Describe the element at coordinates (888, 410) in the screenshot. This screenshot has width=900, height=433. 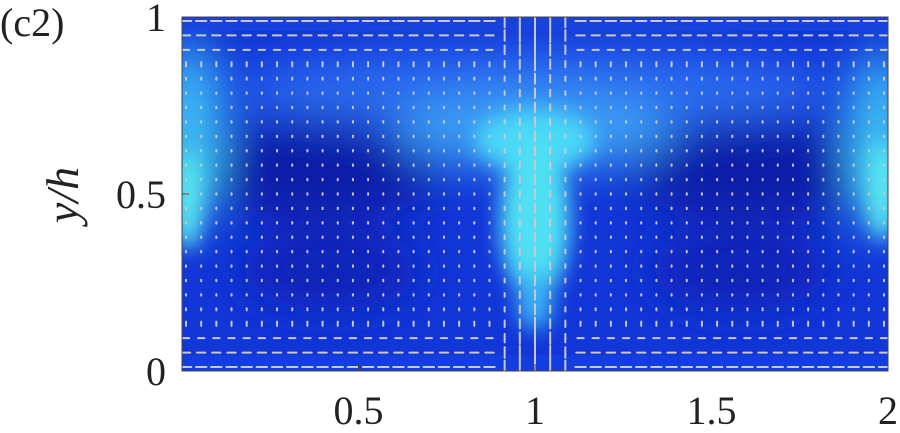
I see `x-tick-label: 2` at that location.